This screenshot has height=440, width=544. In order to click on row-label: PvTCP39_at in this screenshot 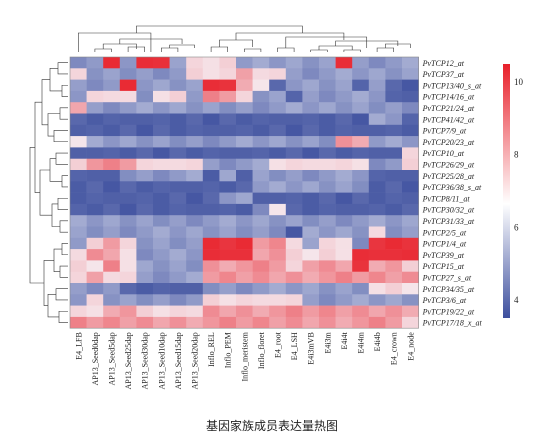, I will do `click(443, 255)`.